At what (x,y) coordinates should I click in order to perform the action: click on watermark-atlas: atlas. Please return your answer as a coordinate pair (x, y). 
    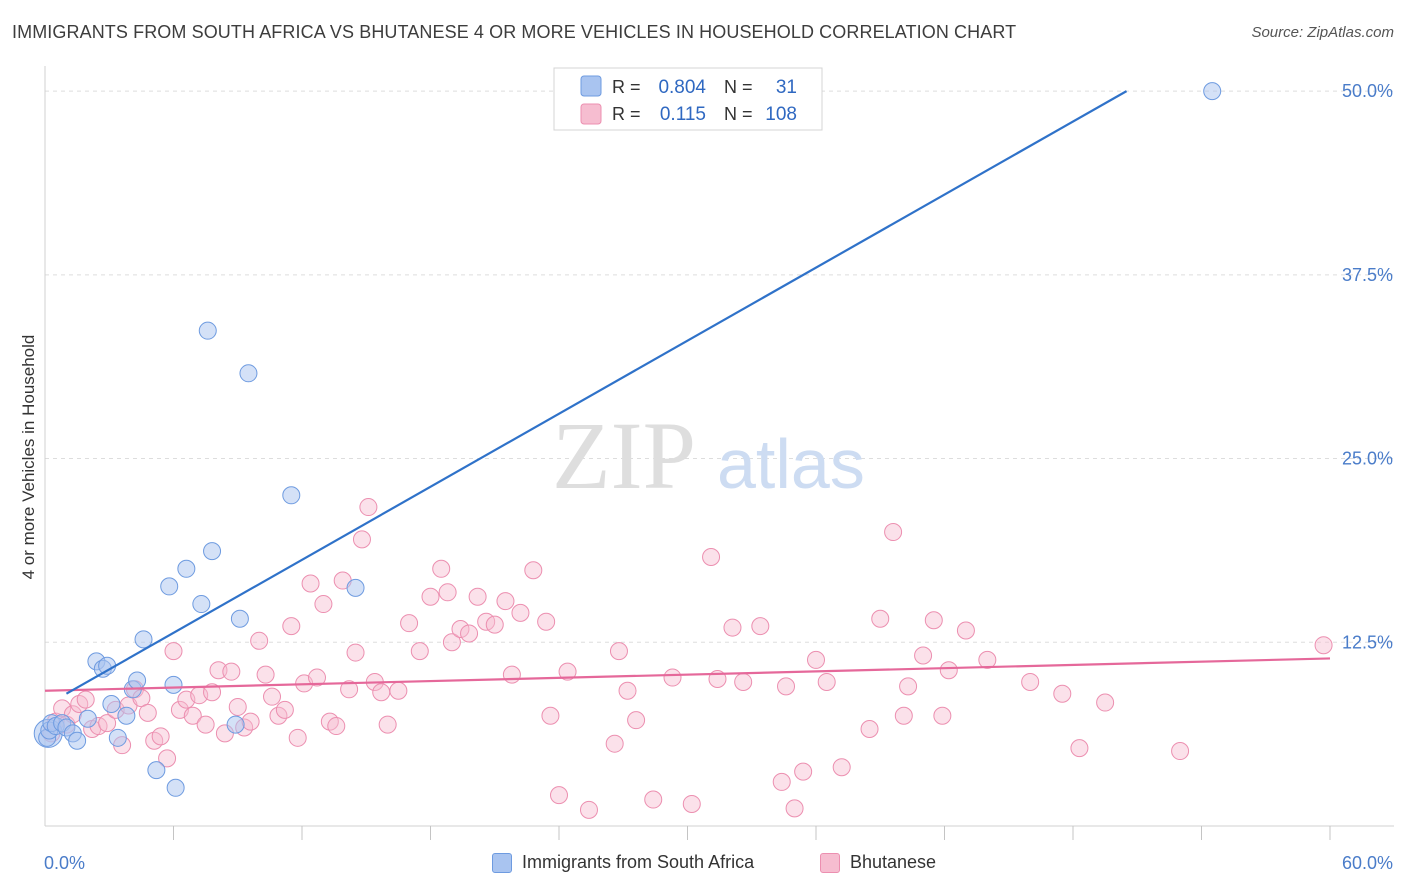
    Looking at the image, I should click on (791, 464).